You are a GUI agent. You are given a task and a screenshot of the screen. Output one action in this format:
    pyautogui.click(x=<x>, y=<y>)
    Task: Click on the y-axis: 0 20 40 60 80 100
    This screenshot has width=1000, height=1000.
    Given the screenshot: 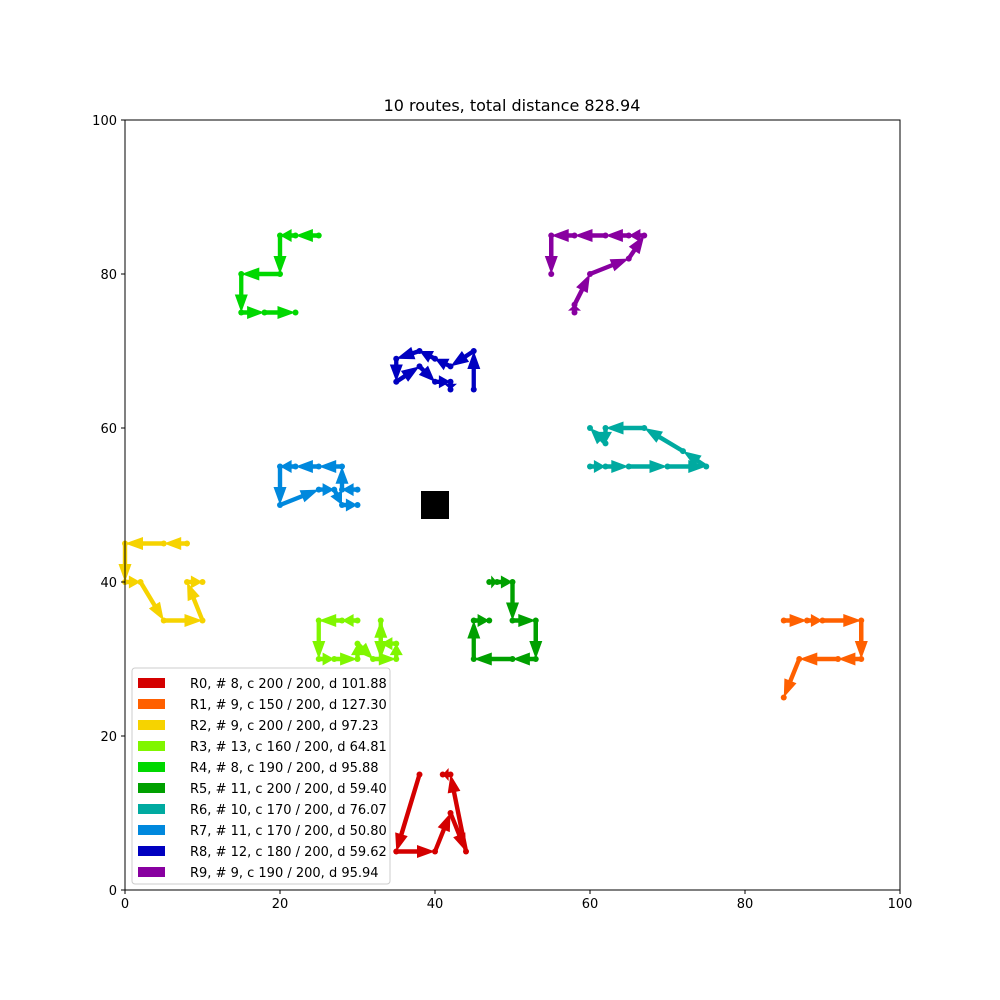 What is the action you would take?
    pyautogui.click(x=108, y=506)
    